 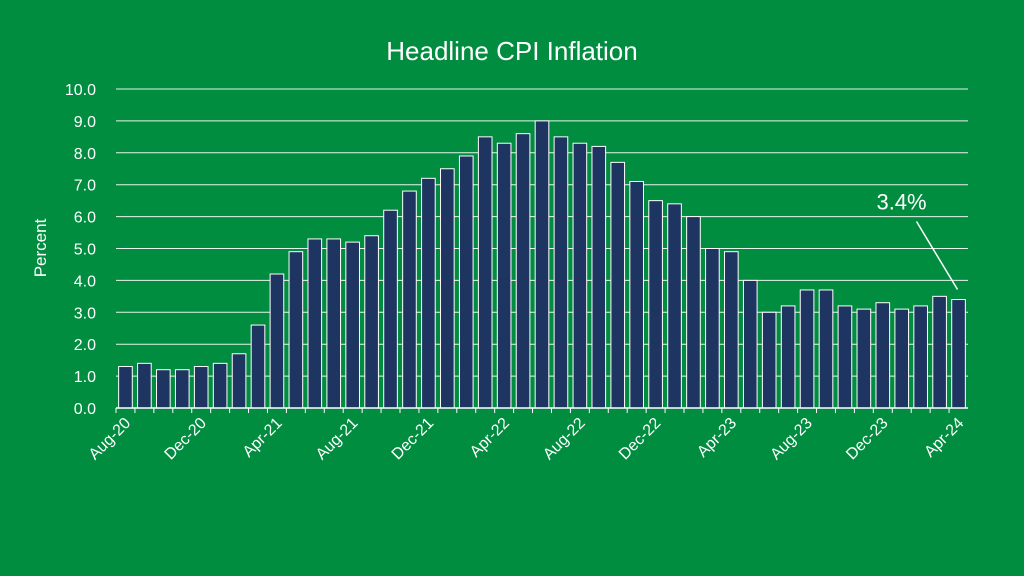 I want to click on chart-title: Headline CPI Inflation, so click(x=511, y=51).